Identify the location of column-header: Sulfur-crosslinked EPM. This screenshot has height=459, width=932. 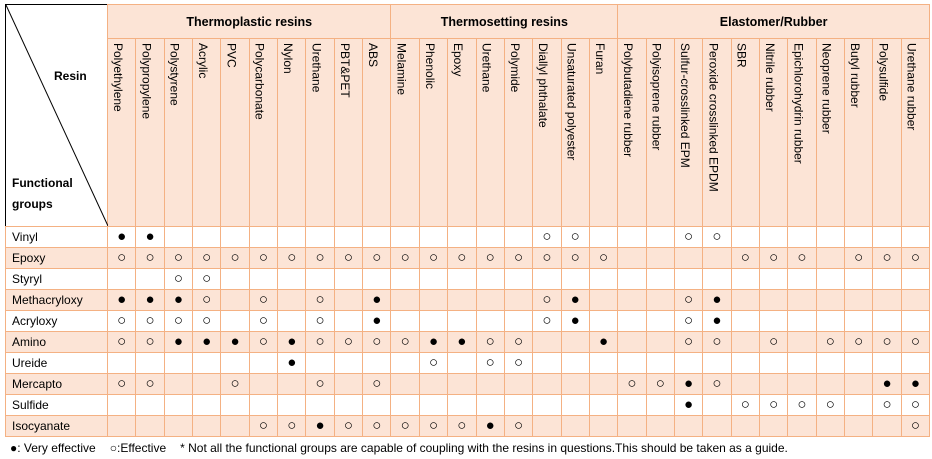
(688, 132).